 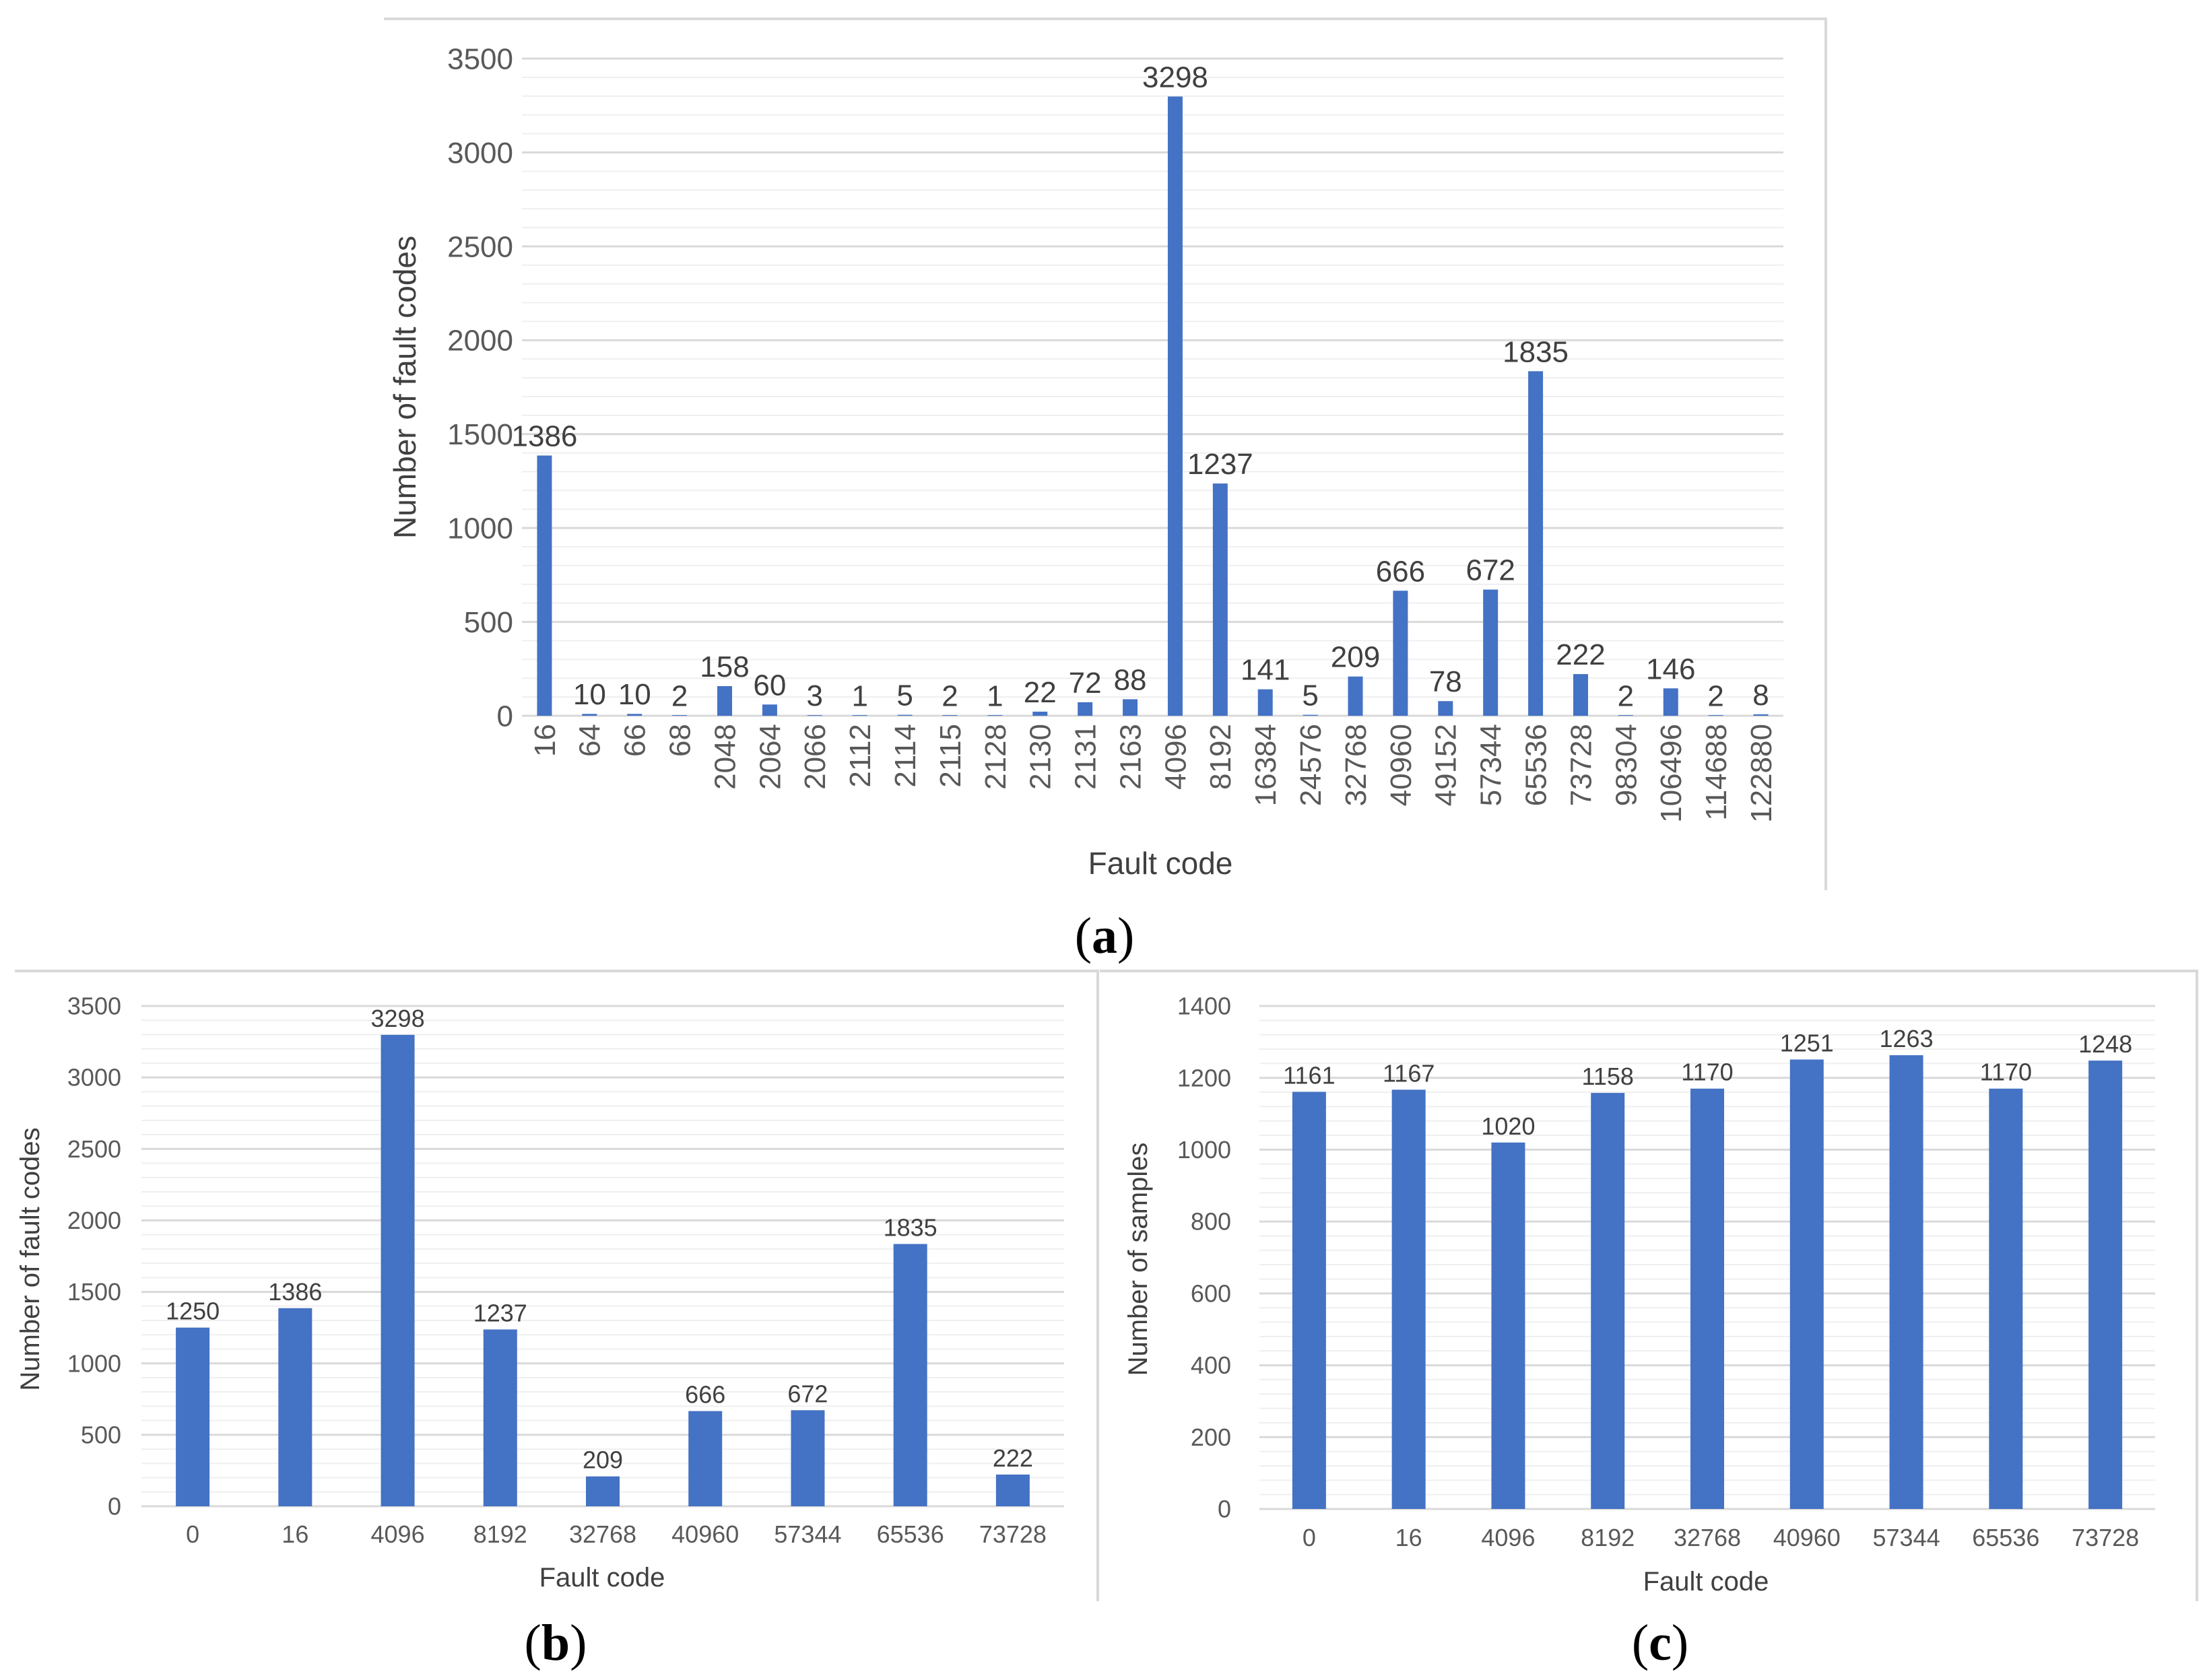 I want to click on chart-b-data-label: 3298, so click(x=398, y=1018).